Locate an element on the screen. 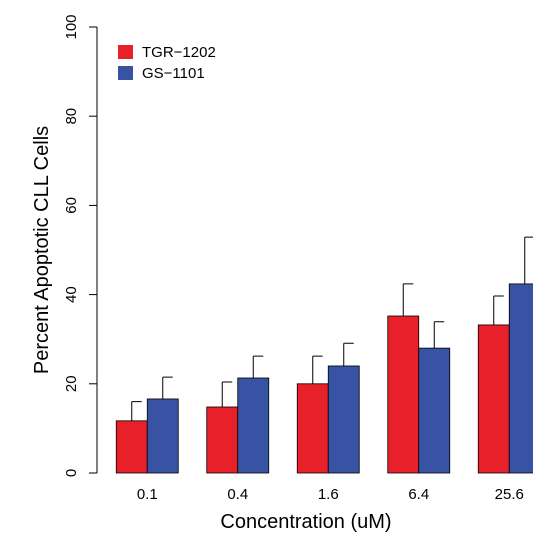 This screenshot has width=533, height=542. x-tick-label: 6.4 is located at coordinates (418, 494).